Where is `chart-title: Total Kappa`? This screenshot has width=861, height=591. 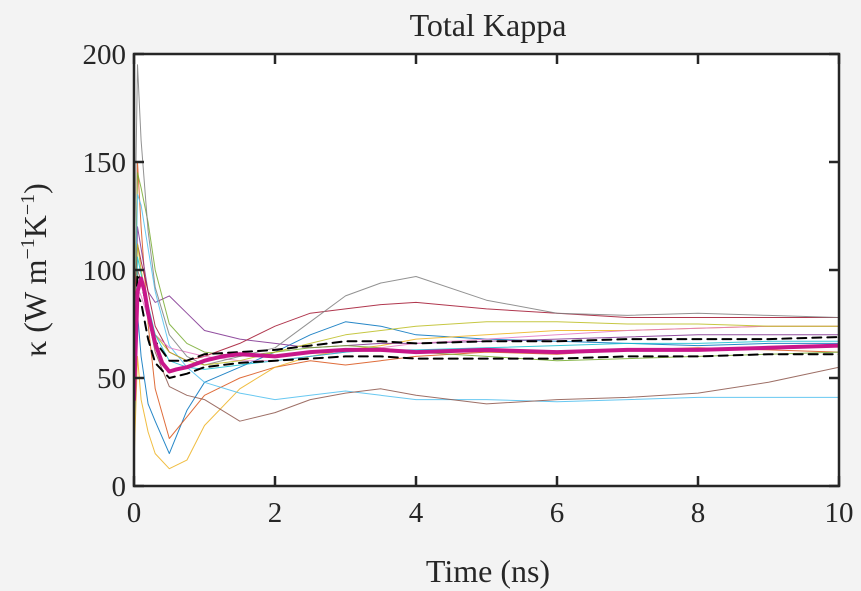
chart-title: Total Kappa is located at coordinates (488, 25).